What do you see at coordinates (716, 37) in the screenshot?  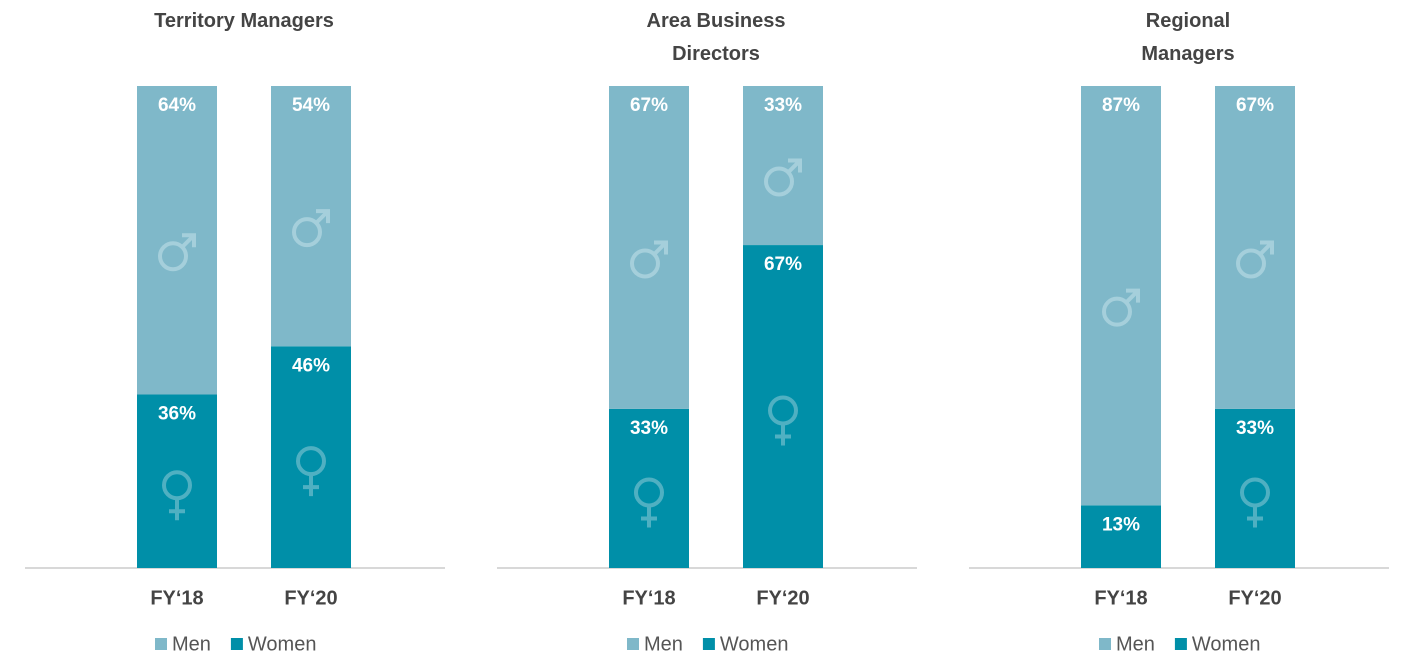 I see `chart-title: Area Business Directors` at bounding box center [716, 37].